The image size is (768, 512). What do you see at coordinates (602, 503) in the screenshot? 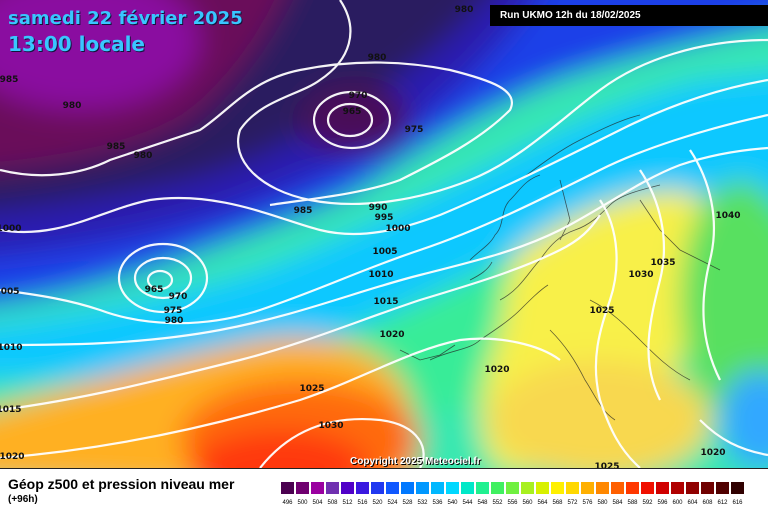
I see `scale-value-label: 580` at bounding box center [602, 503].